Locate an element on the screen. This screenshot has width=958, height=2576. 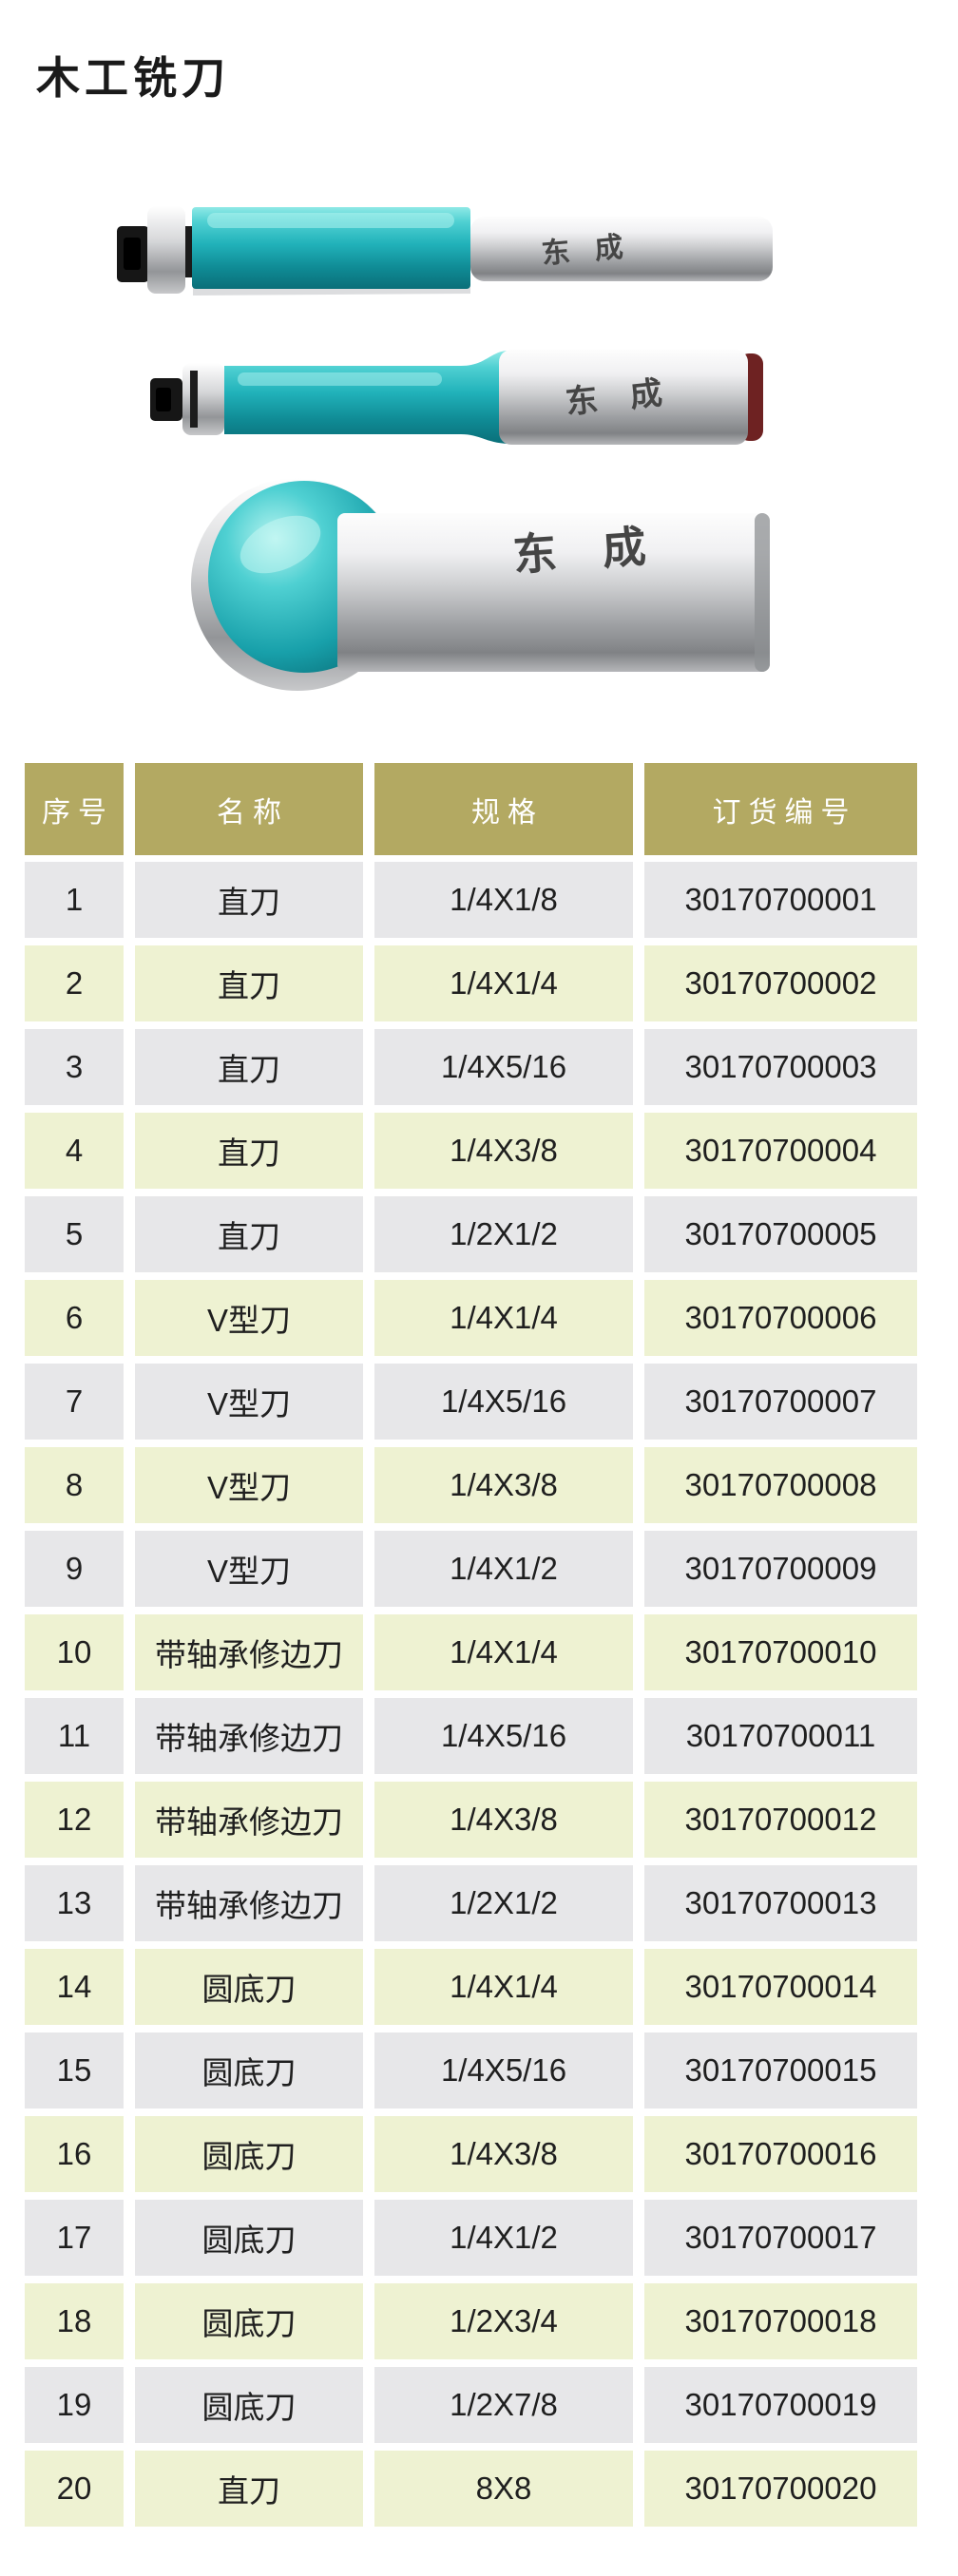
product-image-round-bottom-bit: 东成 is located at coordinates (480, 584).